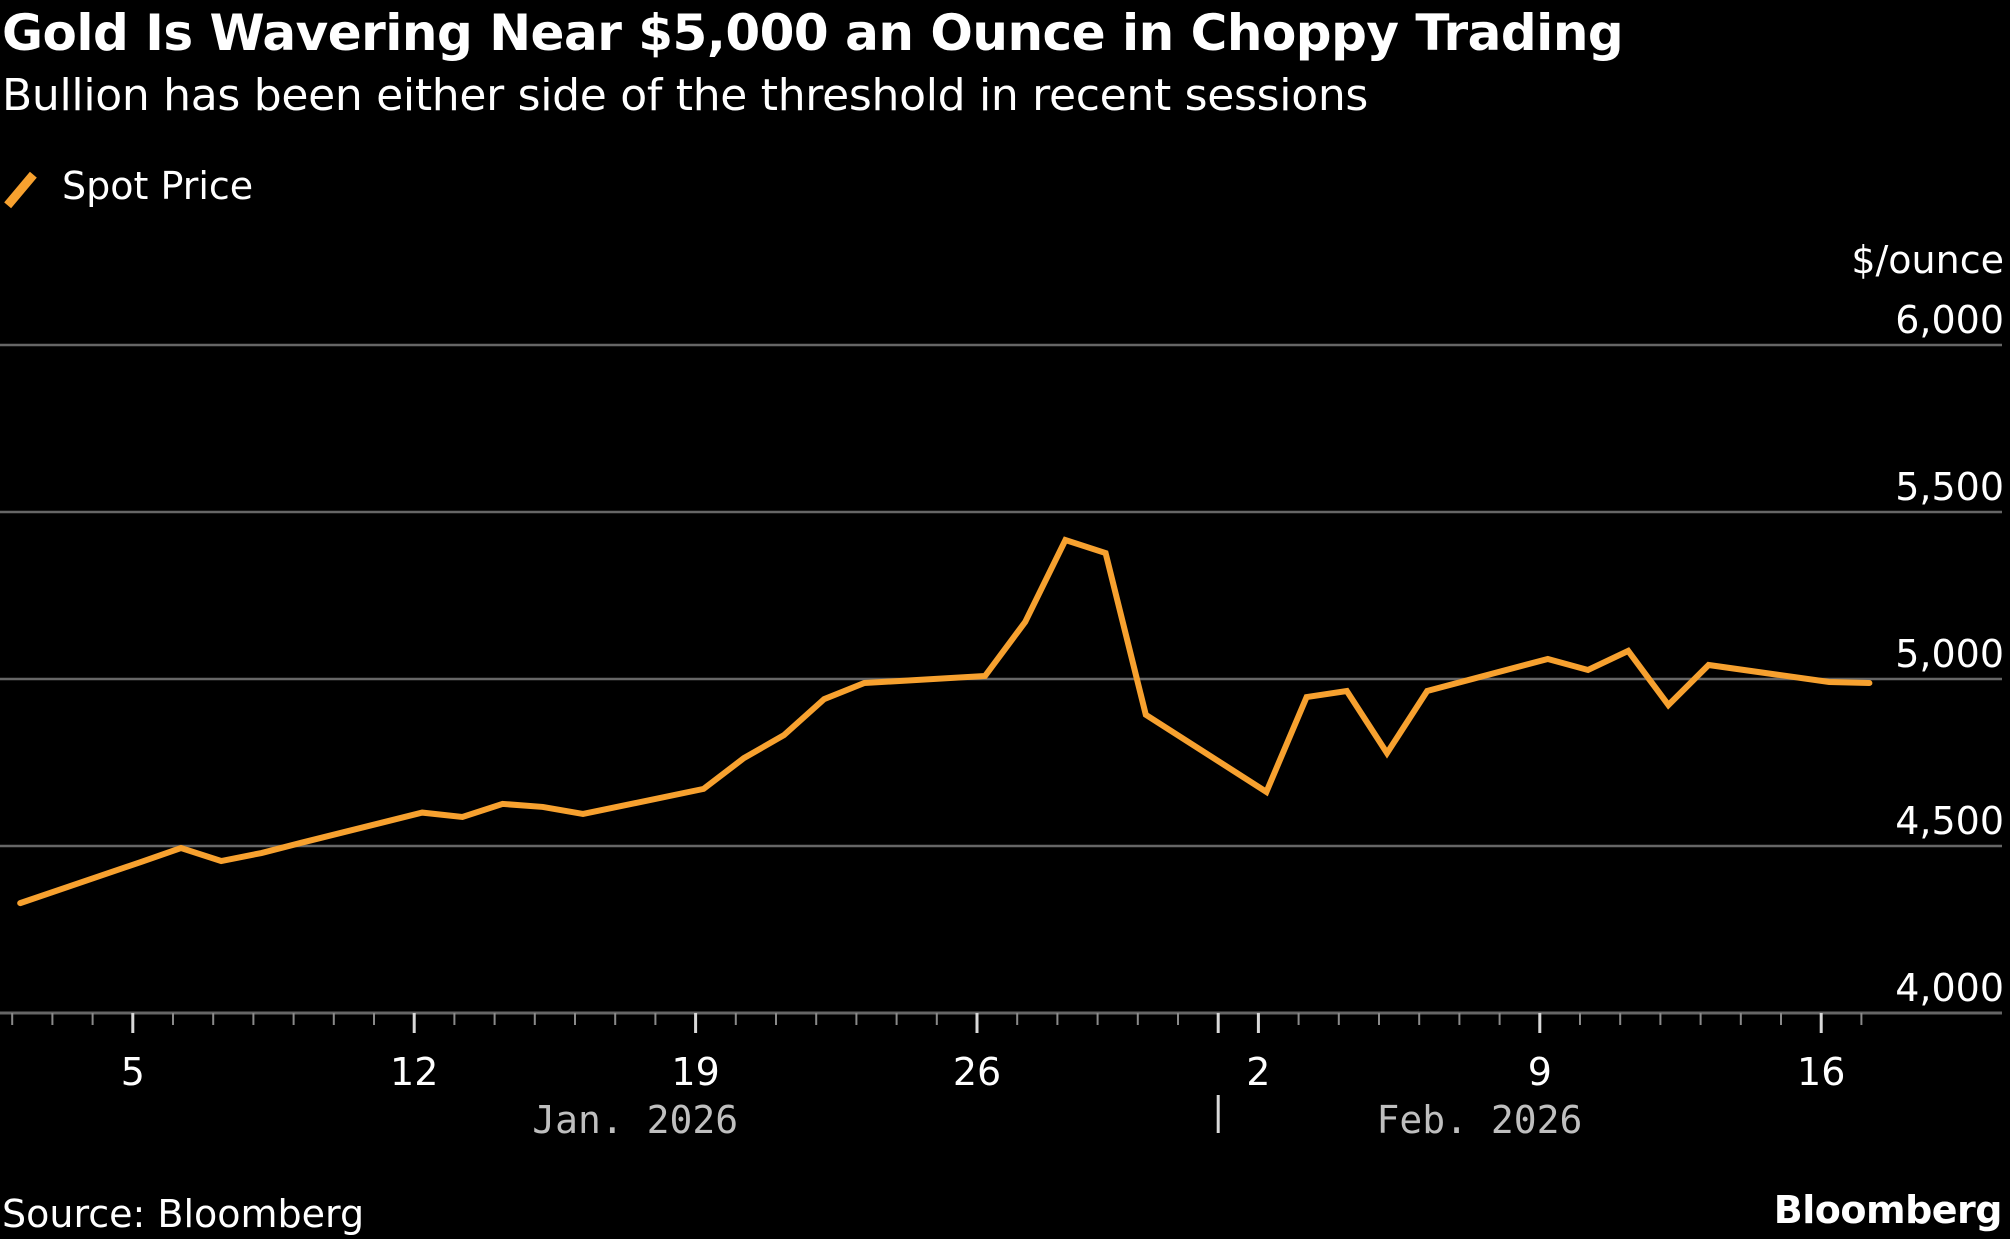  Describe the element at coordinates (183, 1214) in the screenshot. I see `source-note: Source: Bloomberg` at that location.